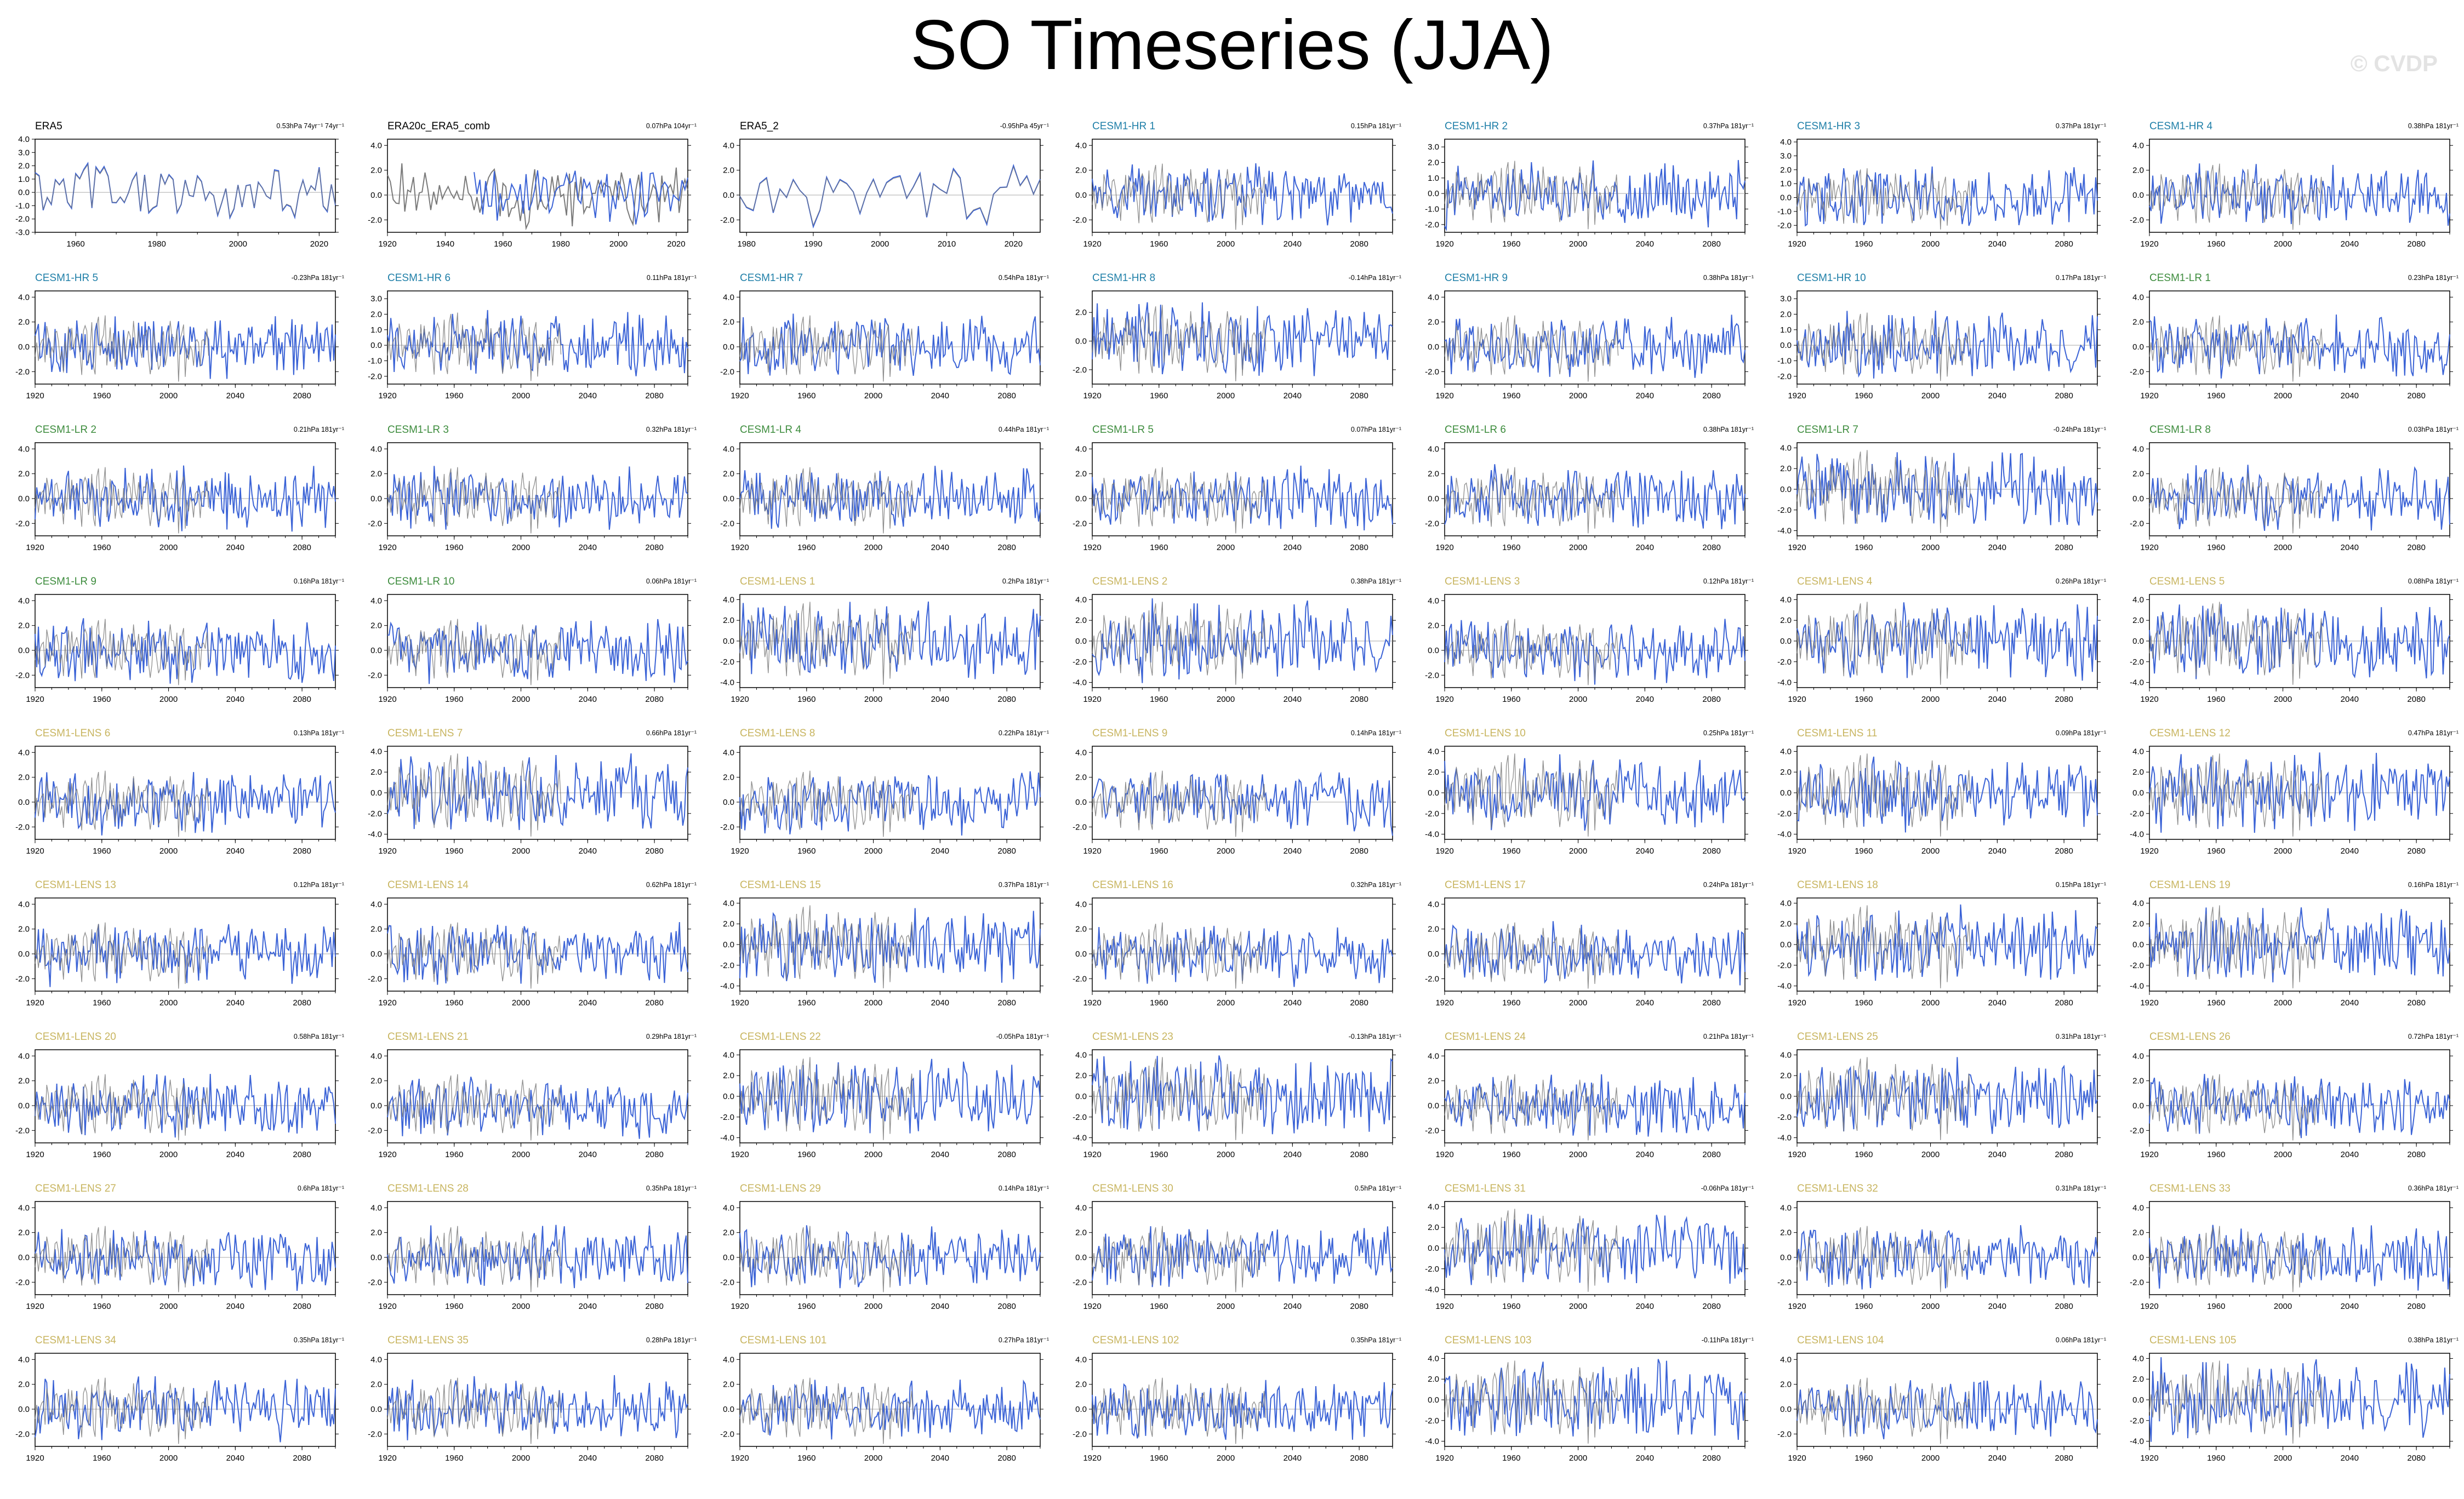  I want to click on panel-trend-label: 0.44hPa 181yr⁻¹, so click(1023, 429).